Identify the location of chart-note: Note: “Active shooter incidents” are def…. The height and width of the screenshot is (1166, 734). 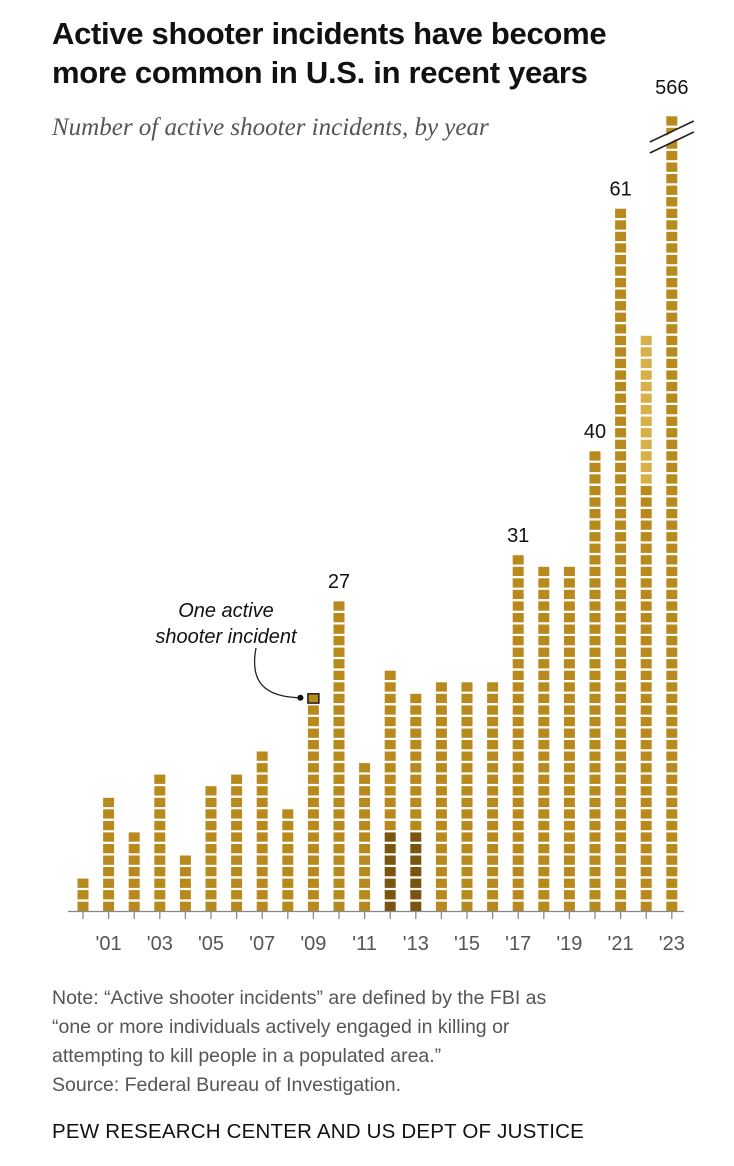
(372, 1042).